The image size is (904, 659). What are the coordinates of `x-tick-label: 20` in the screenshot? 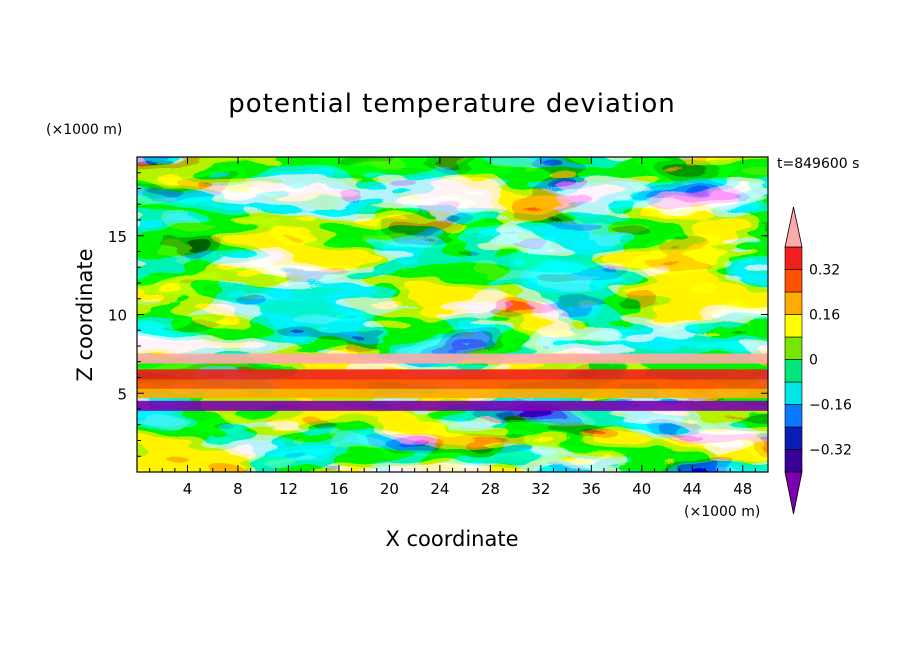 It's located at (389, 489).